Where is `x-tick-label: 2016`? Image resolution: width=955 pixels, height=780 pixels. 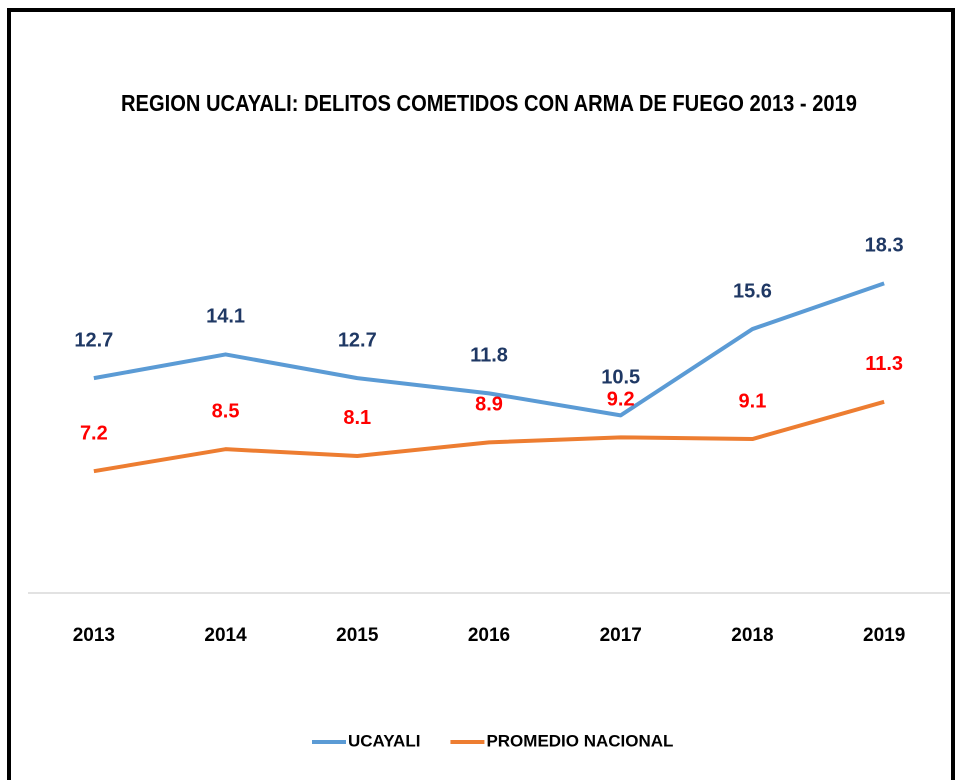 x-tick-label: 2016 is located at coordinates (489, 635).